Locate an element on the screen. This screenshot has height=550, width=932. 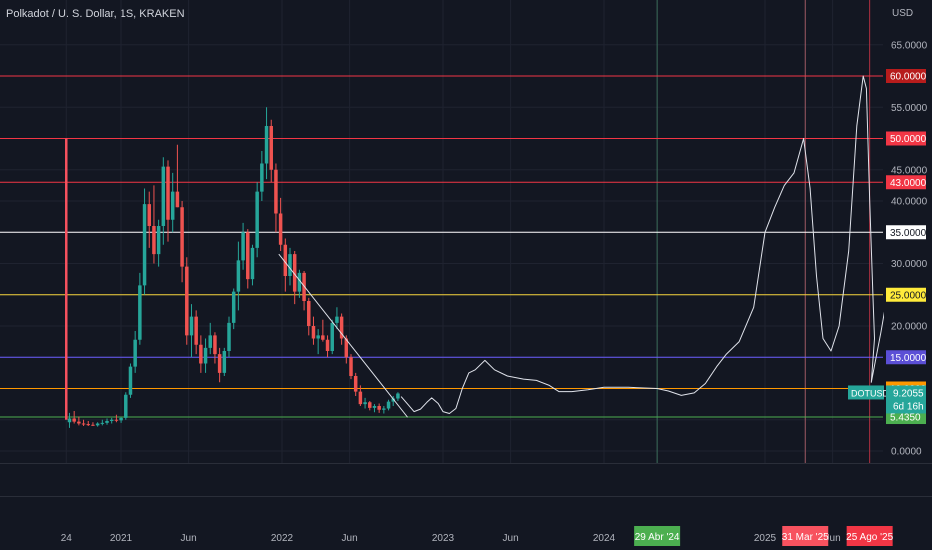
countdown-label: 6d 16h is located at coordinates (908, 406).